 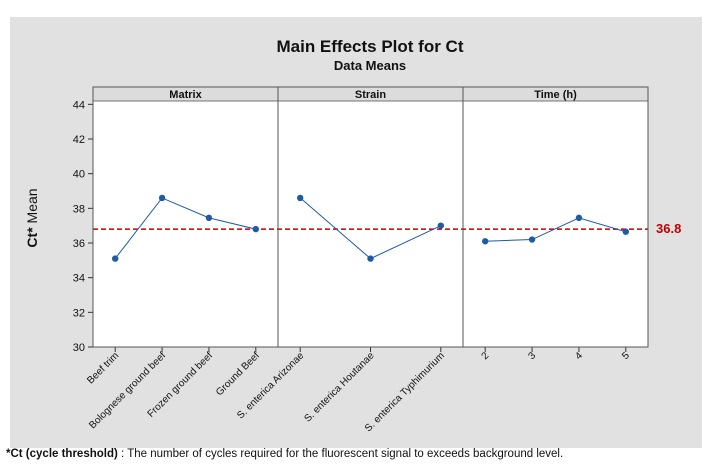 I want to click on y-tick-label: 36, so click(x=79, y=244).